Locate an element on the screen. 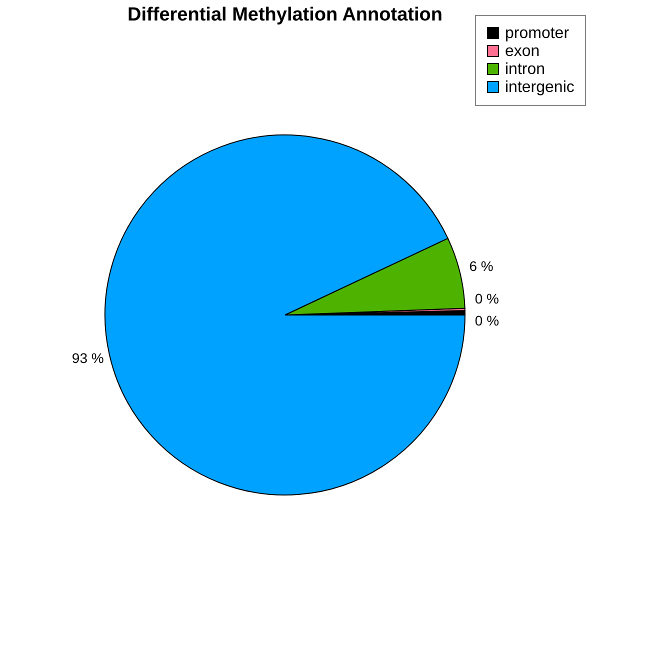 This screenshot has width=667, height=667. legend-label: intron is located at coordinates (525, 69).